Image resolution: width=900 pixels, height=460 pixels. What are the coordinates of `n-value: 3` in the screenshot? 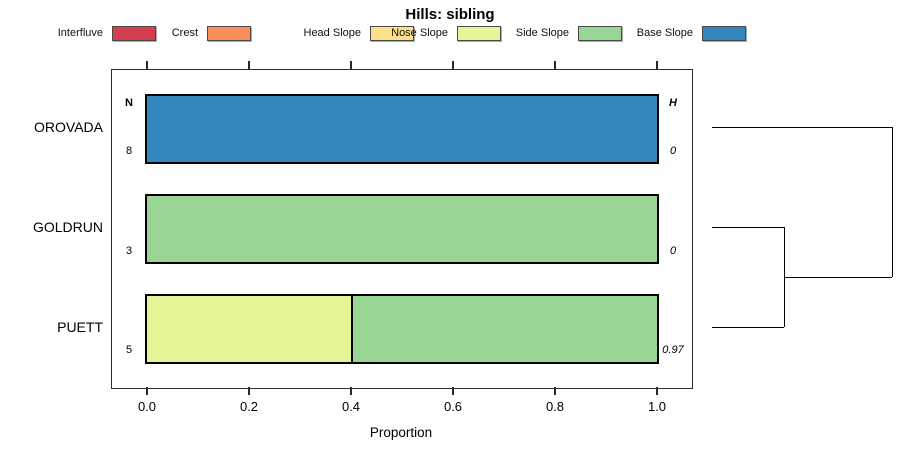 It's located at (129, 251).